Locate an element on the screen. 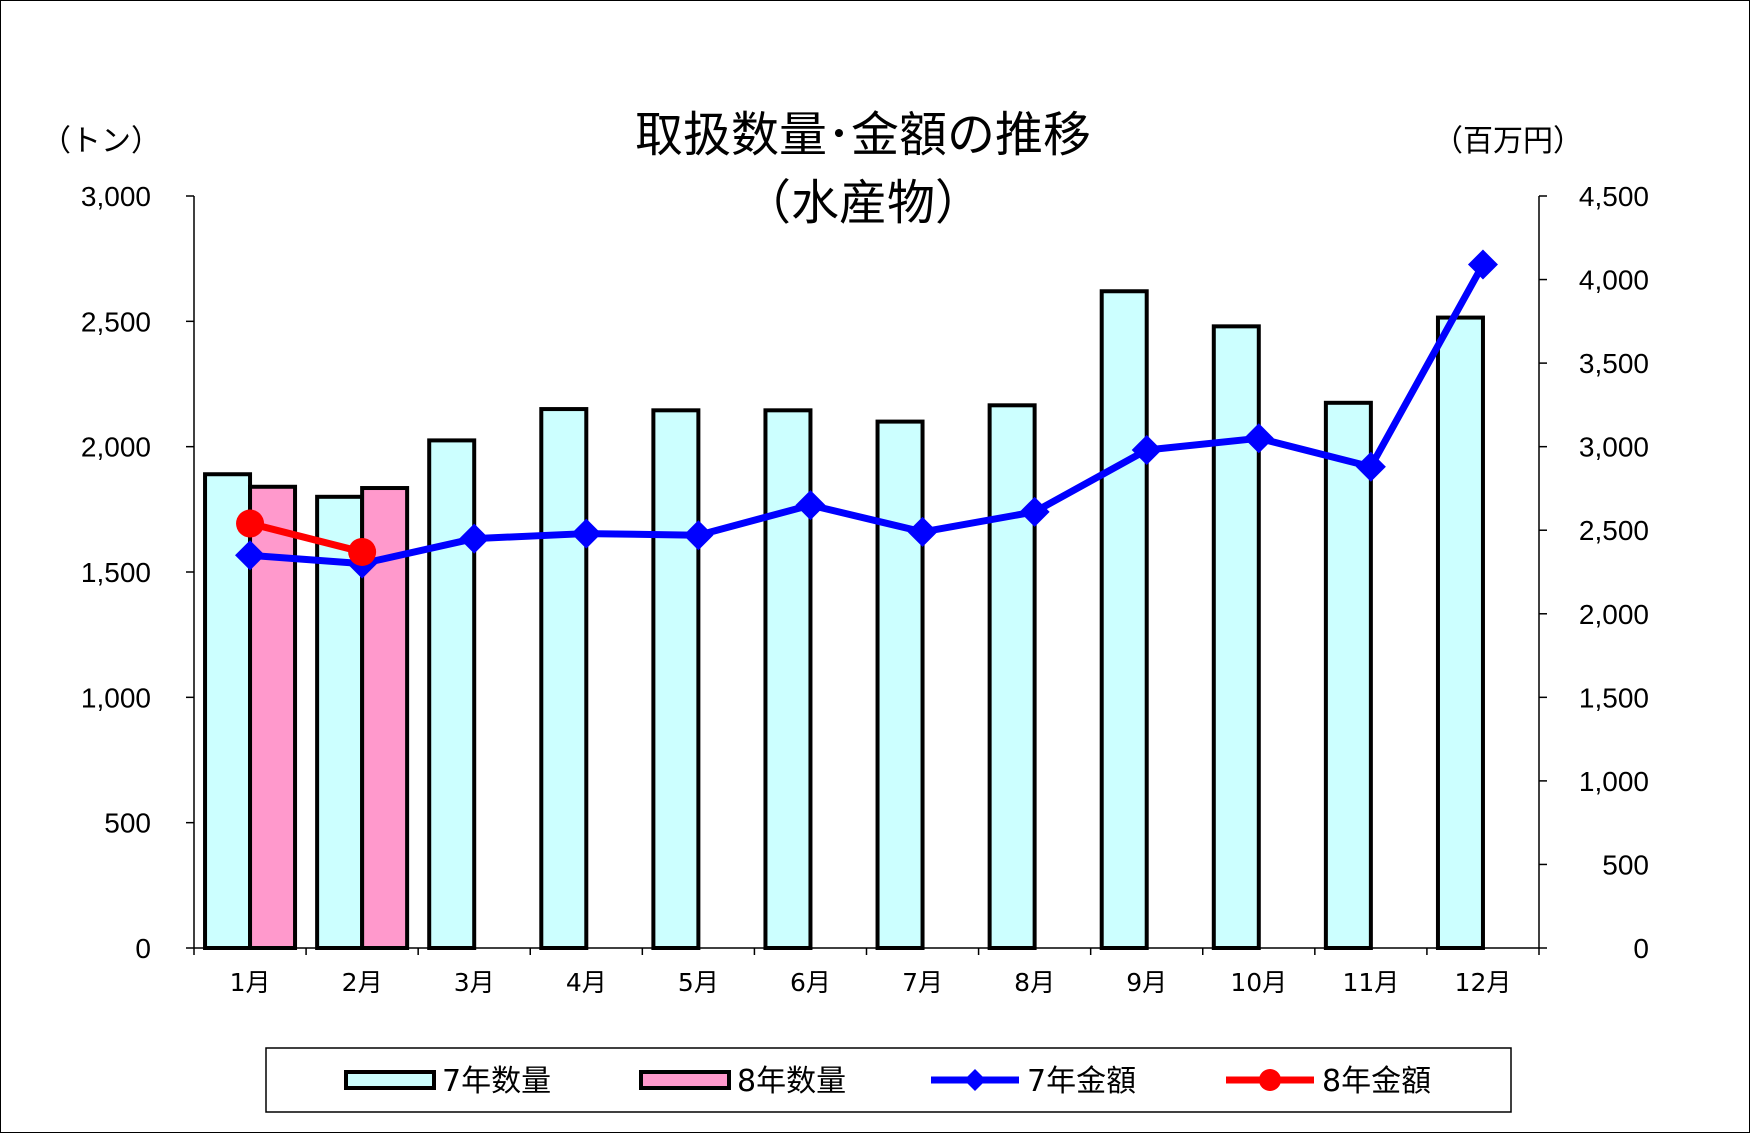 The width and height of the screenshot is (1752, 1135). x-axis-tick-label: 10月 is located at coordinates (1258, 982).